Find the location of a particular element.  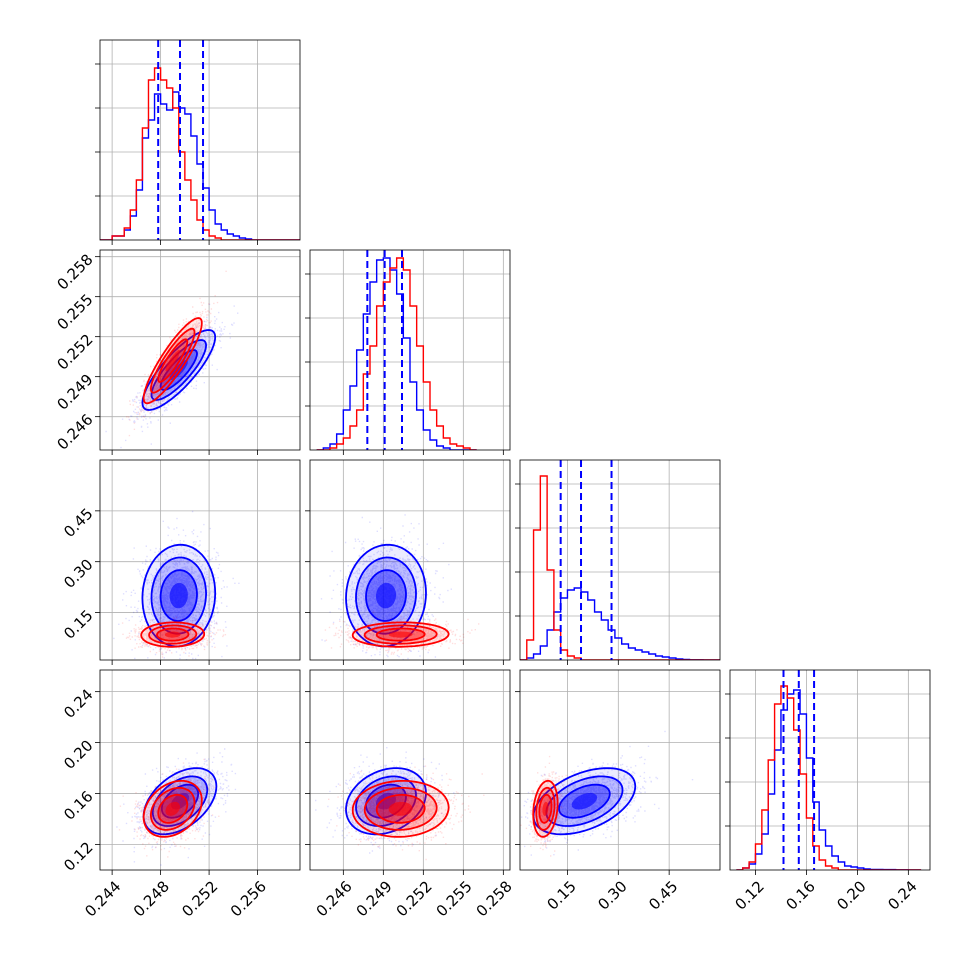

x-tick-label: 0.45 is located at coordinates (663, 895).